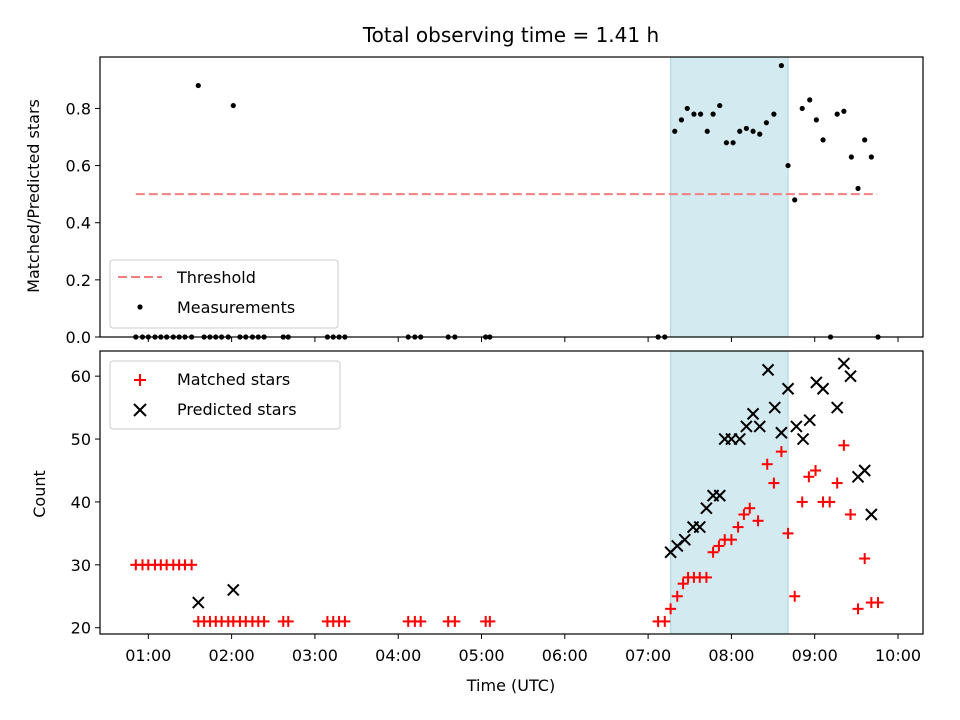 The width and height of the screenshot is (960, 720). What do you see at coordinates (315, 655) in the screenshot?
I see `x-tick-label: 03:00` at bounding box center [315, 655].